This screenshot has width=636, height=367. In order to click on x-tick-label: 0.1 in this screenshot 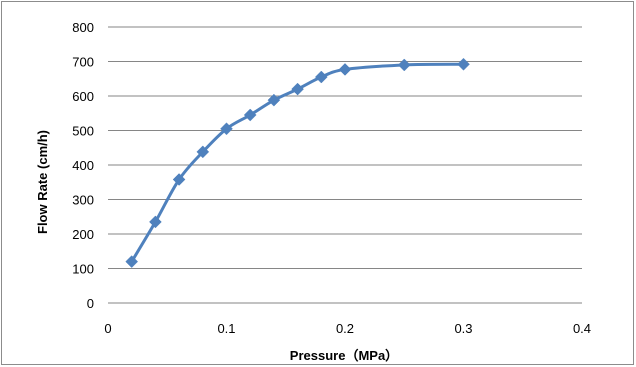, I will do `click(226, 328)`.